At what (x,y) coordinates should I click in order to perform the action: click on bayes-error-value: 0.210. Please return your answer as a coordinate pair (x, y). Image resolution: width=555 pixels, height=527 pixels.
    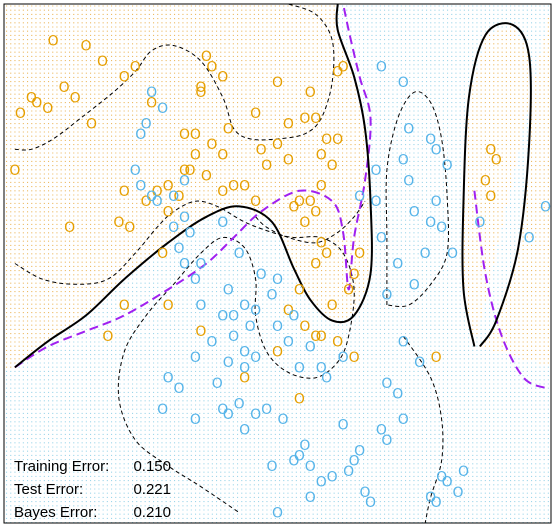
    Looking at the image, I should click on (152, 512).